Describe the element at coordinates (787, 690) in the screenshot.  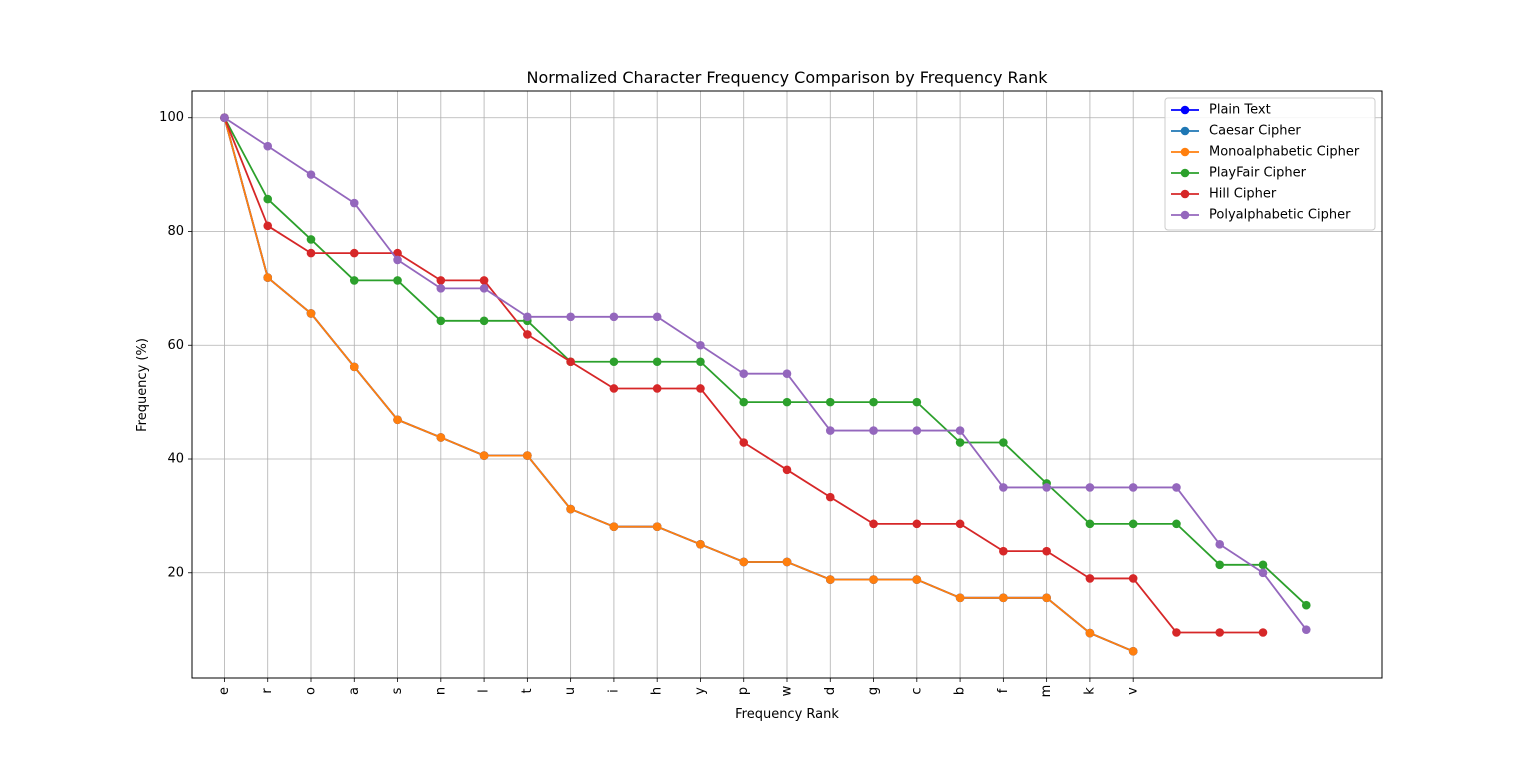
I see `x-tick-label: w` at that location.